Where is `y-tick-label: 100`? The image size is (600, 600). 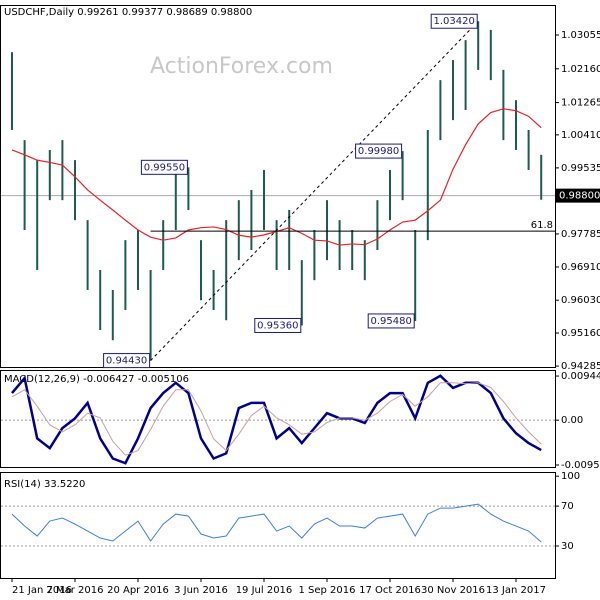
y-tick-label: 100 is located at coordinates (570, 476).